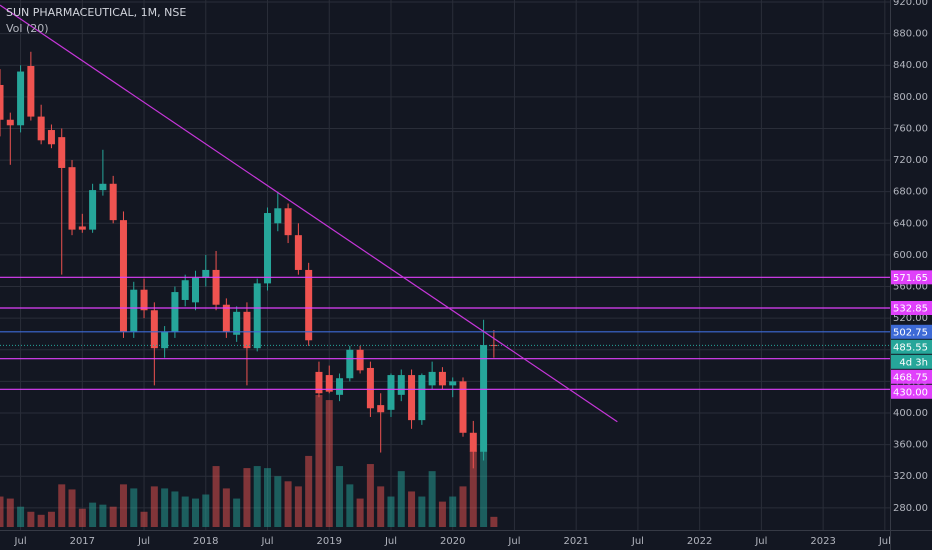  Describe the element at coordinates (913, 362) in the screenshot. I see `countdown-label: 4d 3h` at that location.